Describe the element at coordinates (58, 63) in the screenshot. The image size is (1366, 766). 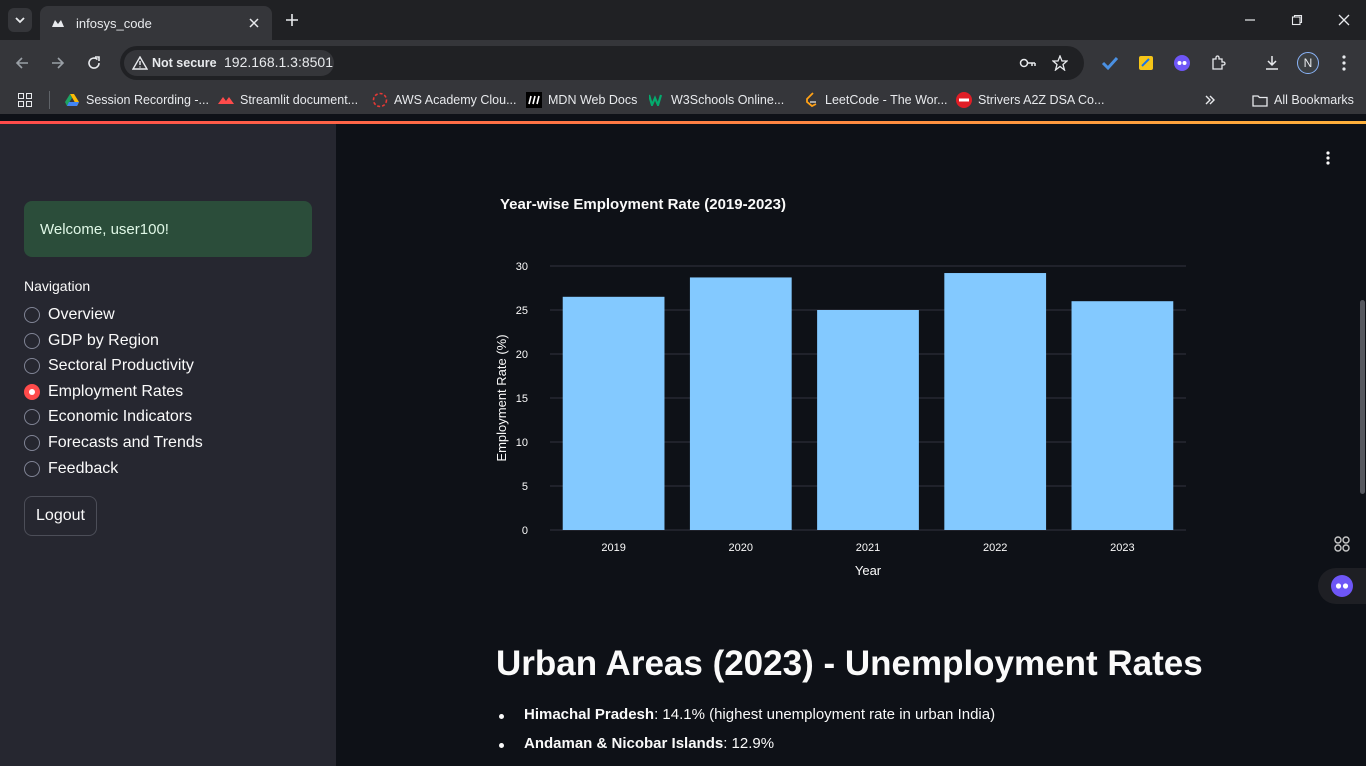
I see `forward-arrow-icon` at that location.